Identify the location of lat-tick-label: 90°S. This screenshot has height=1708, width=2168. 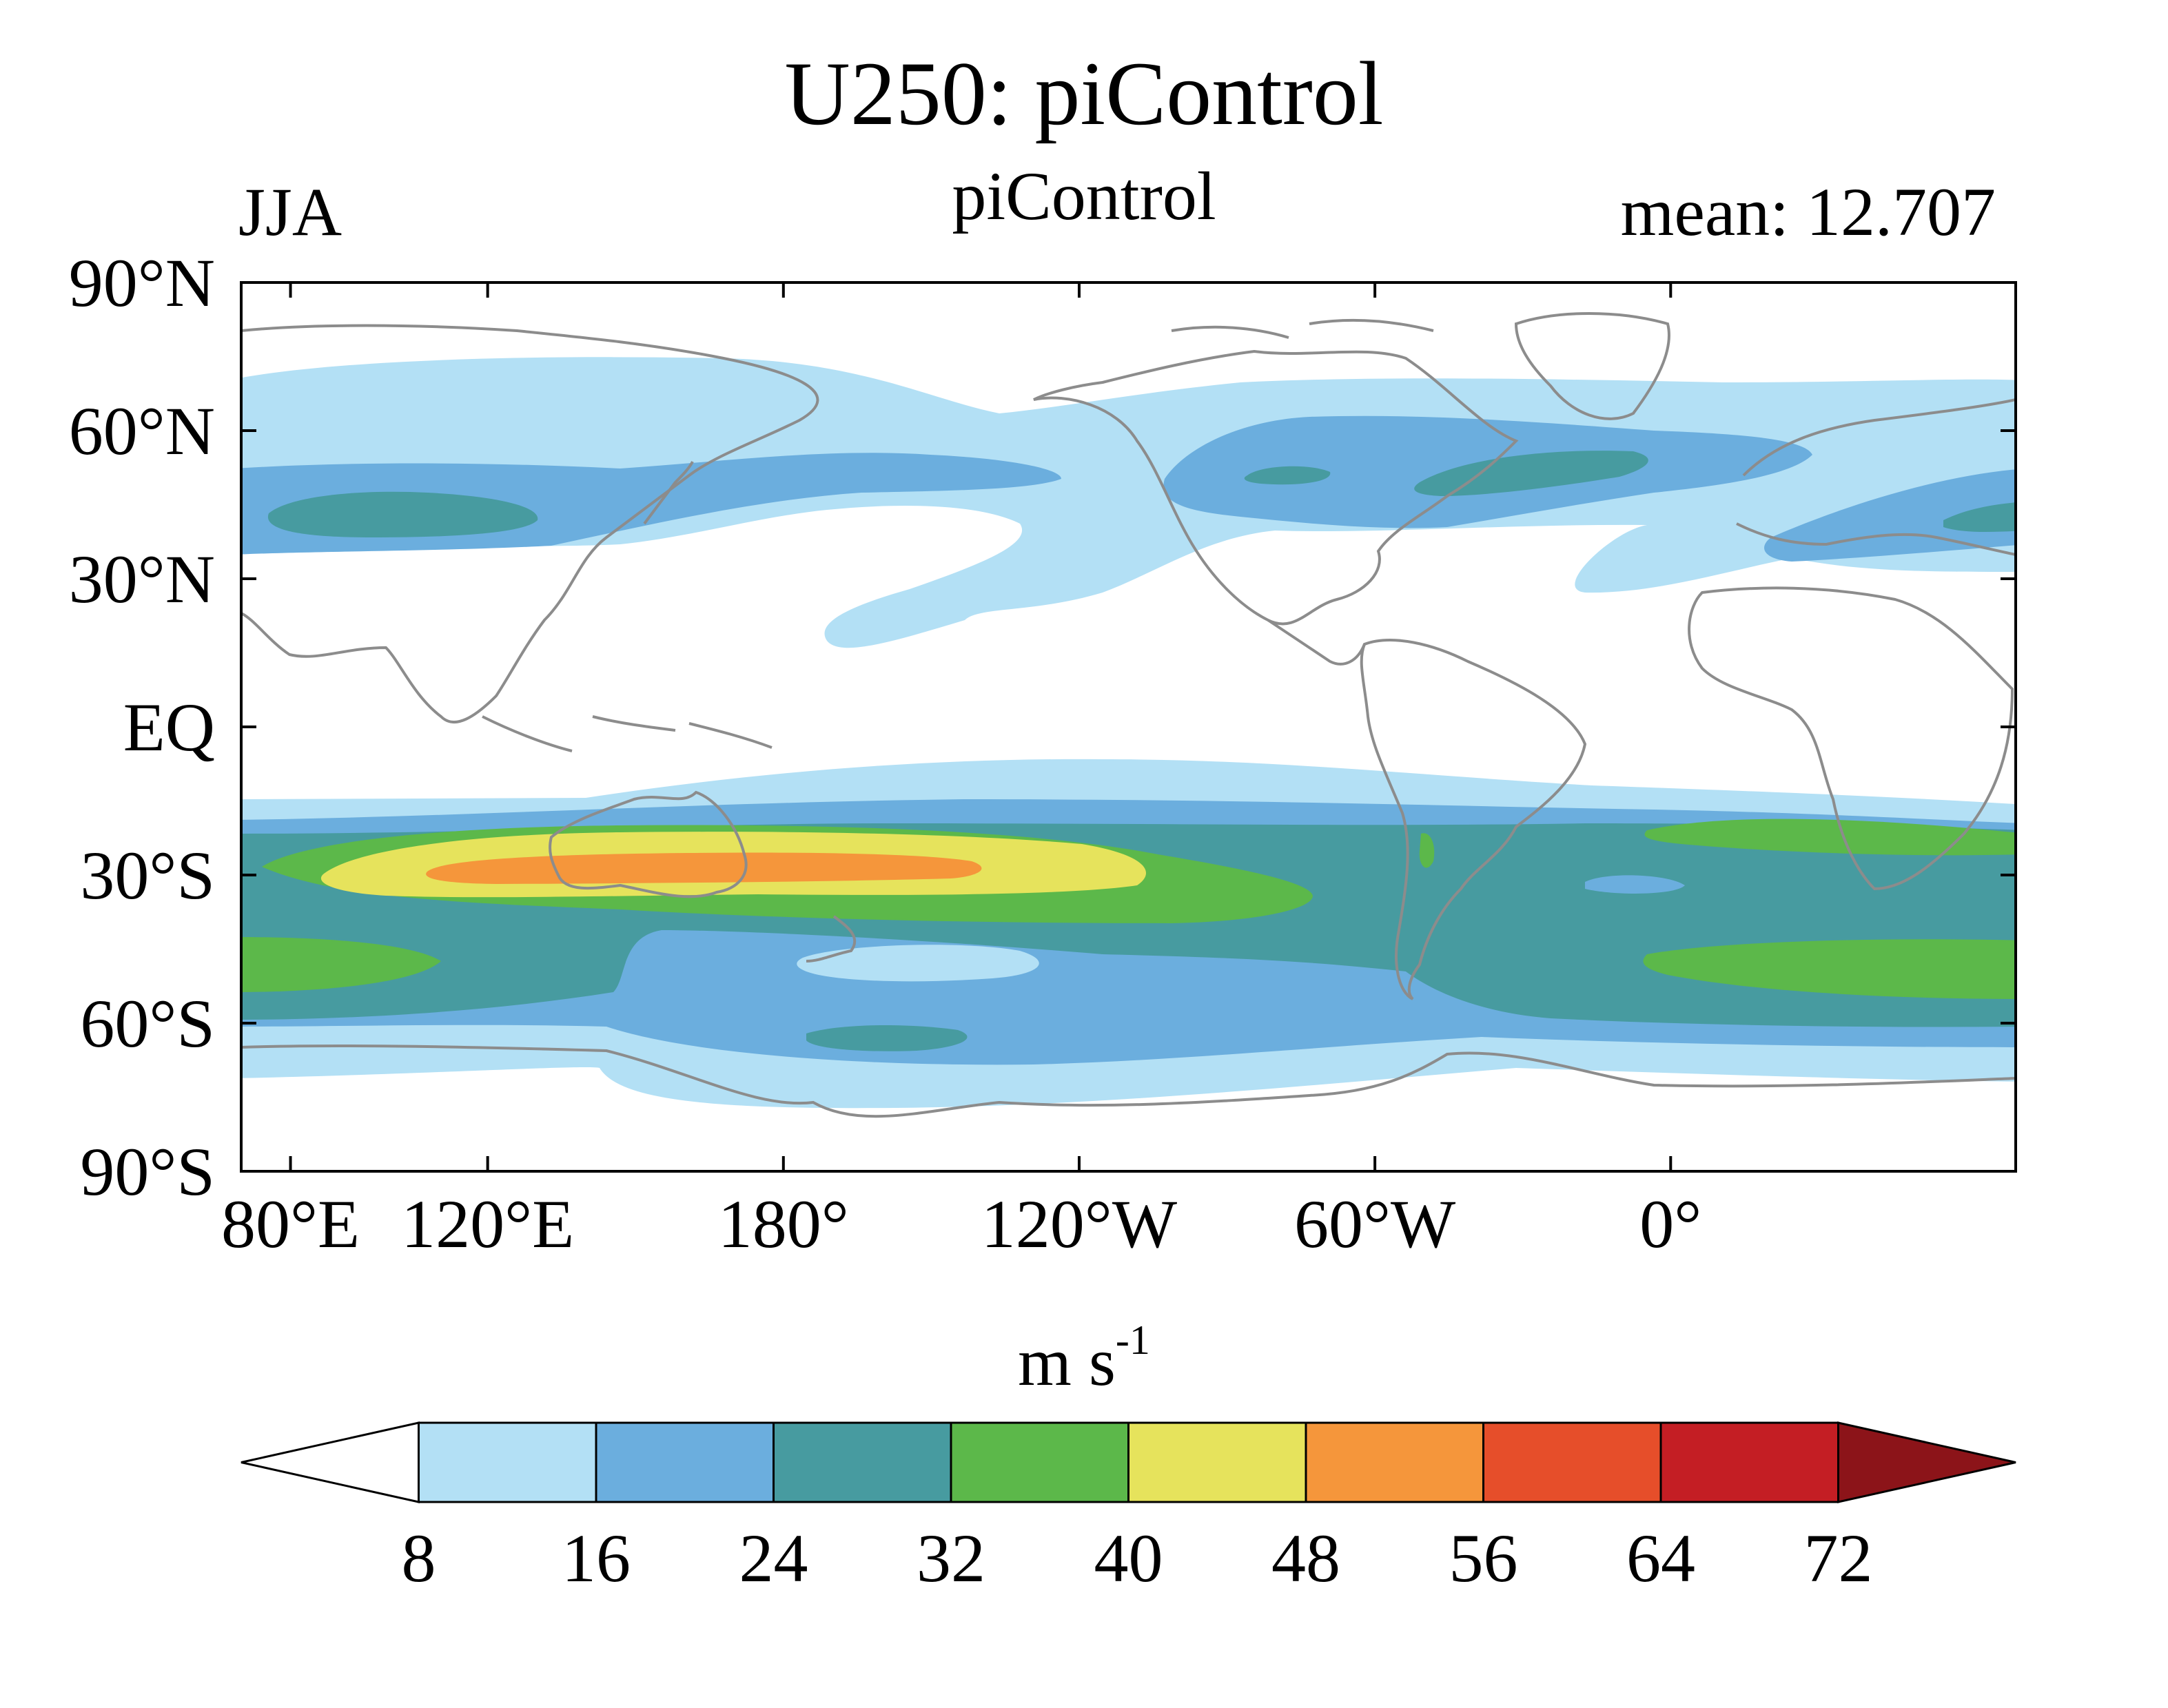
(147, 1171).